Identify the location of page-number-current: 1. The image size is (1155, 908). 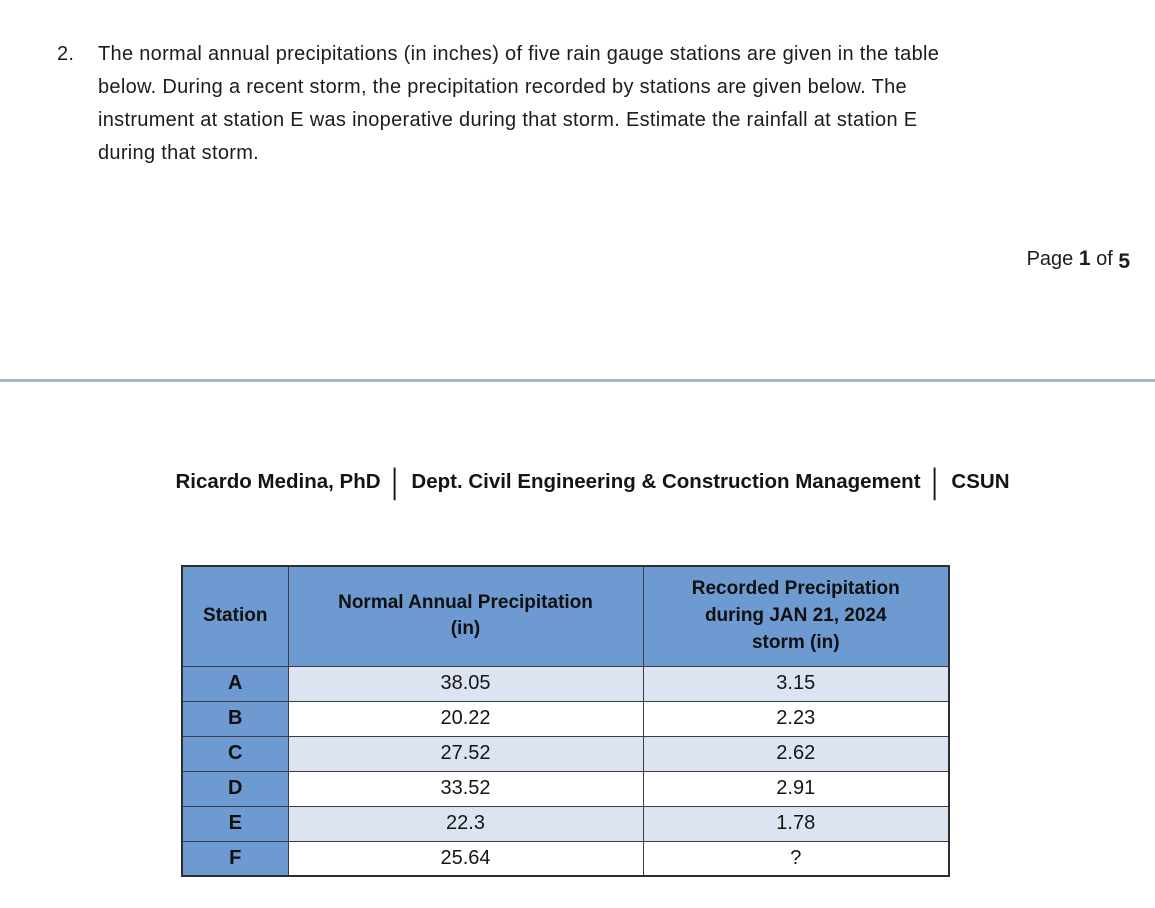
(1084, 258).